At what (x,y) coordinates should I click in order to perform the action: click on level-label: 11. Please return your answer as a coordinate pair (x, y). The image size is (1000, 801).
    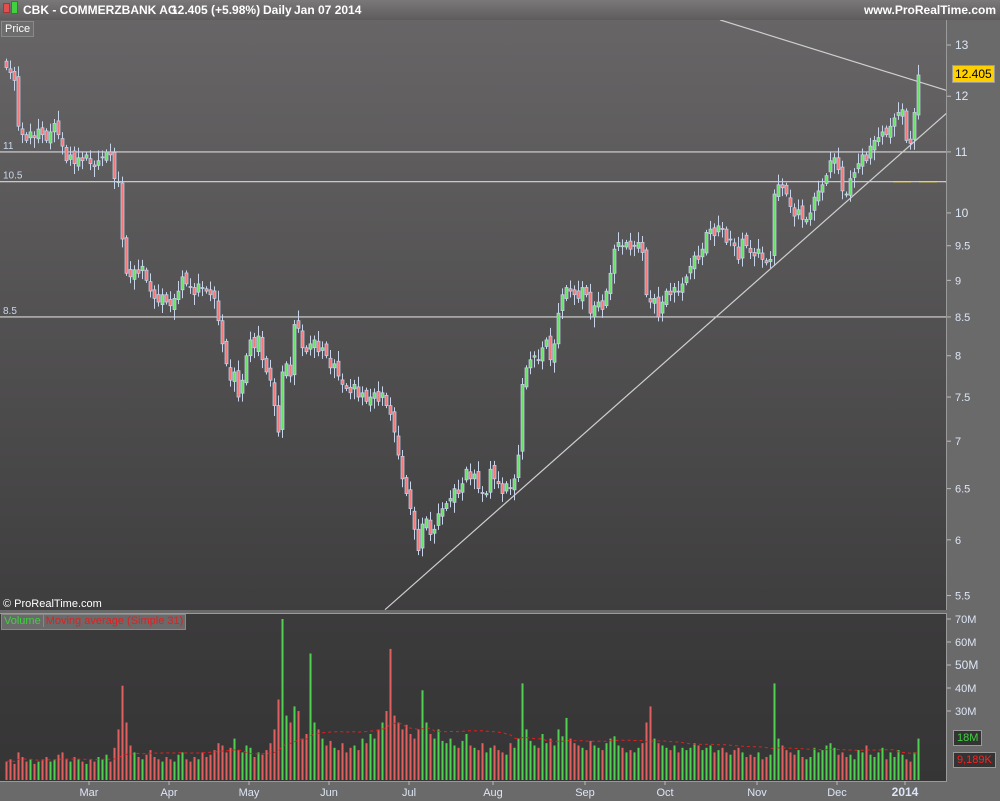
    Looking at the image, I should click on (8, 146).